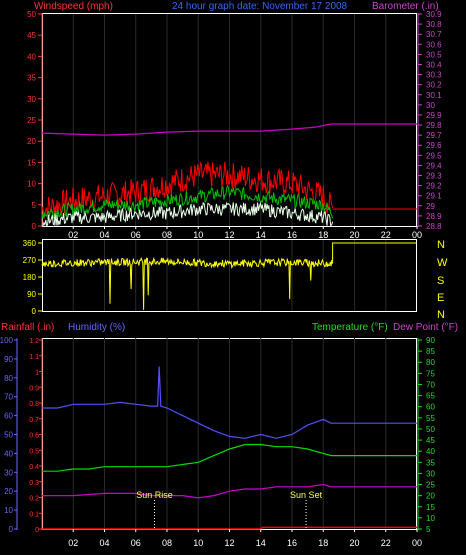 The image size is (466, 555). What do you see at coordinates (434, 135) in the screenshot?
I see `barometer-tick-label: 29.7` at bounding box center [434, 135].